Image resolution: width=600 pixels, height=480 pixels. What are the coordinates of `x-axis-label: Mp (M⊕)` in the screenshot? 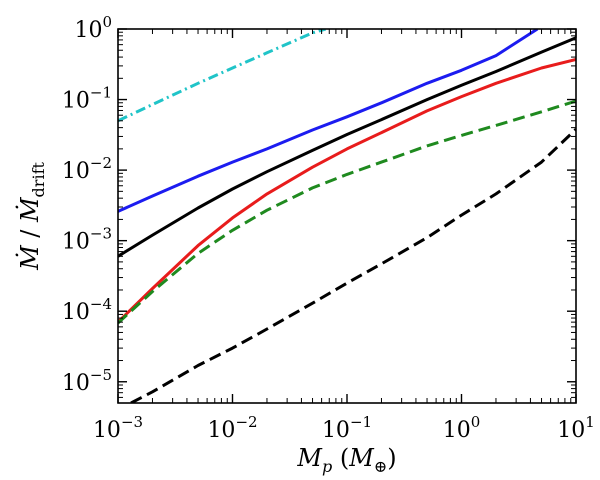 It's located at (346, 460).